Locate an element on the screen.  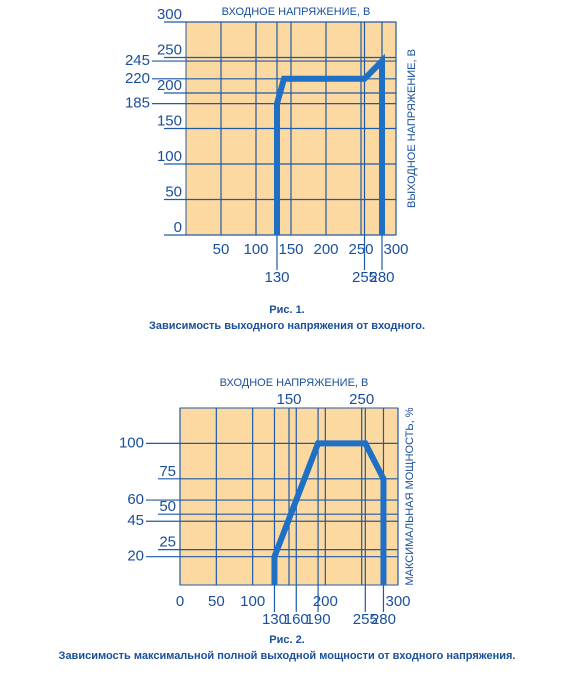
y-tick-label: 60 is located at coordinates (135, 499).